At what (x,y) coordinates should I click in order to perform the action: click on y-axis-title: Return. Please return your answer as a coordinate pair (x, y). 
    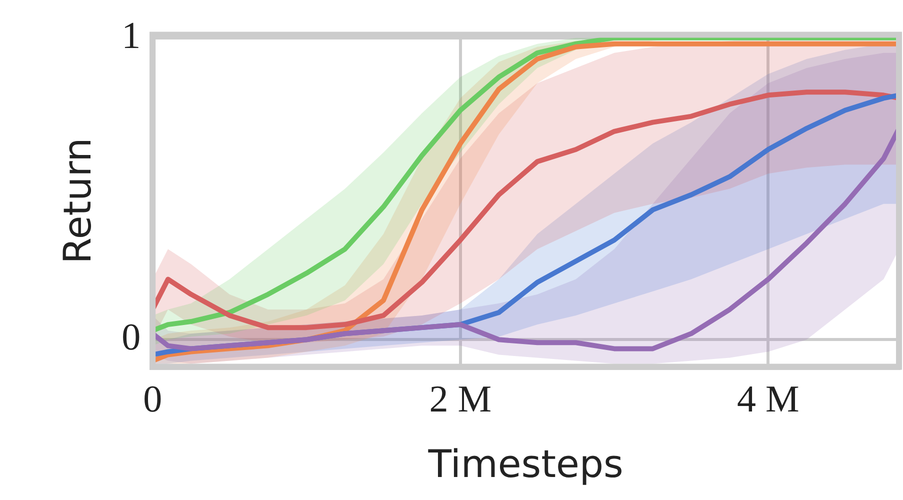
    Looking at the image, I should click on (78, 201).